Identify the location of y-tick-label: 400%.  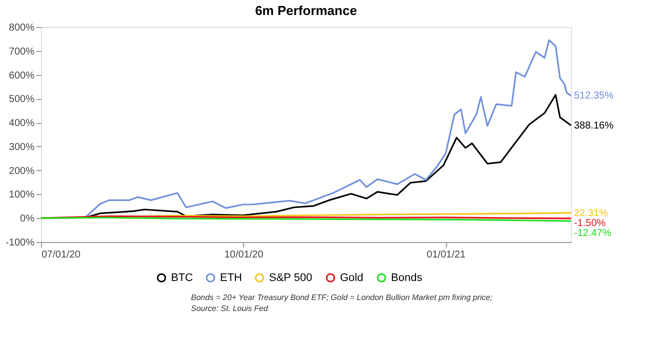
(21, 124).